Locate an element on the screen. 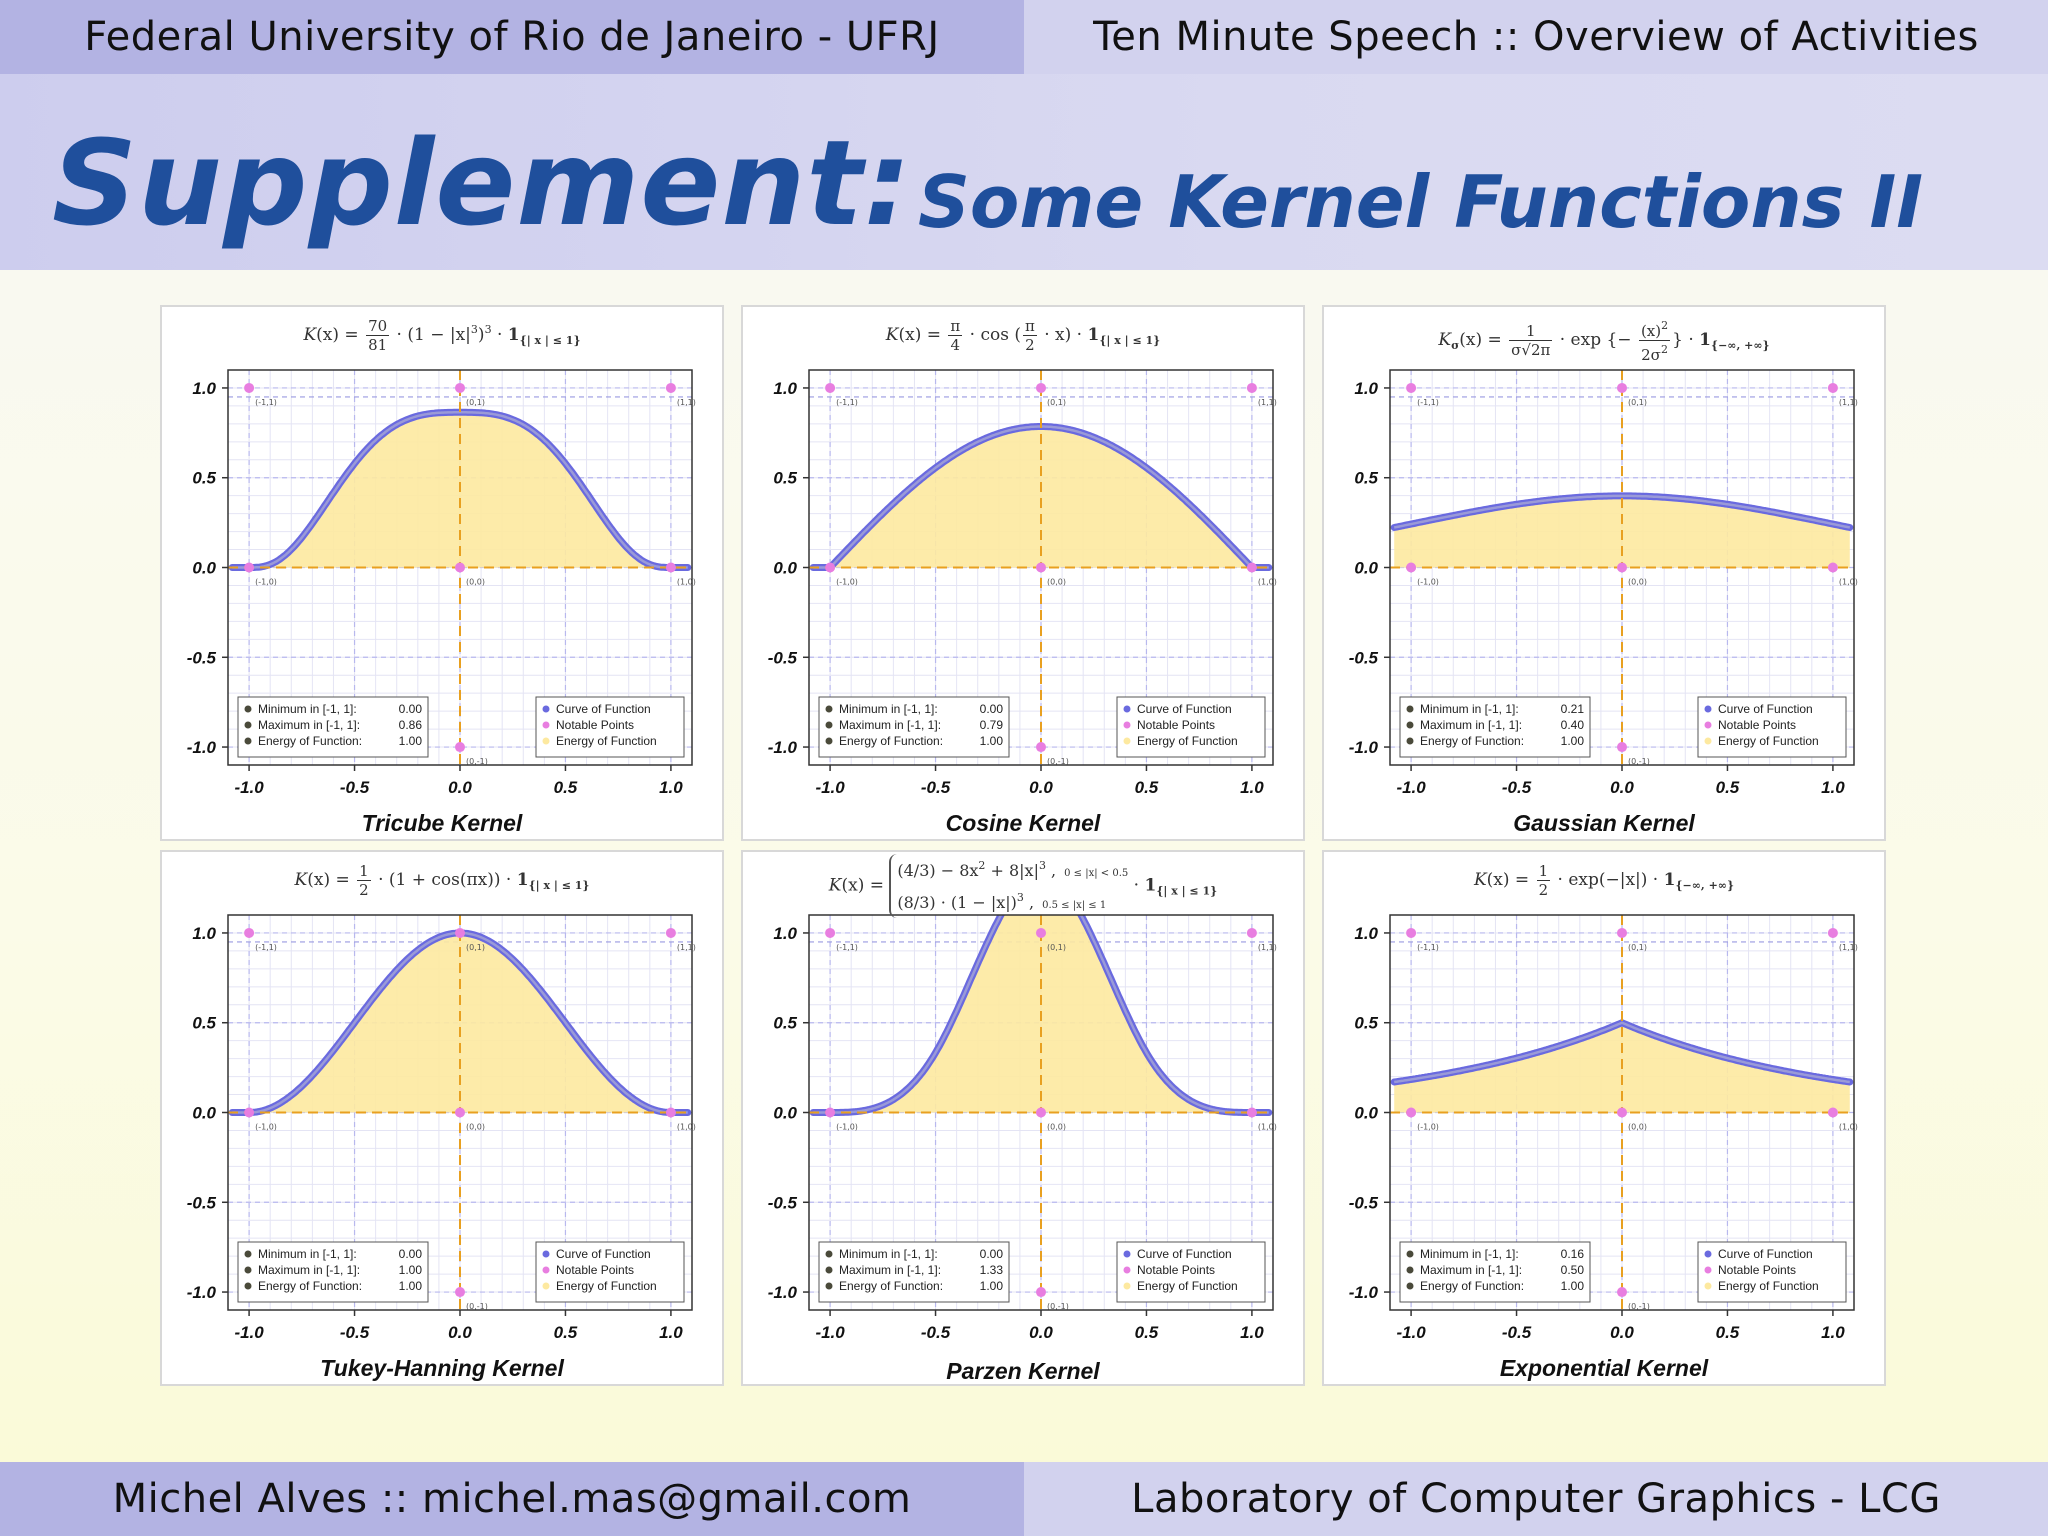  tricube-title: Tricube Kernel is located at coordinates (442, 823).